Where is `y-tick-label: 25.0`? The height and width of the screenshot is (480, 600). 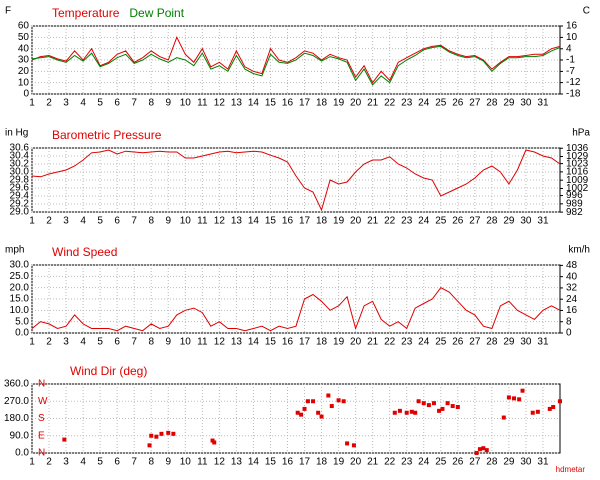 y-tick-label: 25.0 is located at coordinates (20, 276).